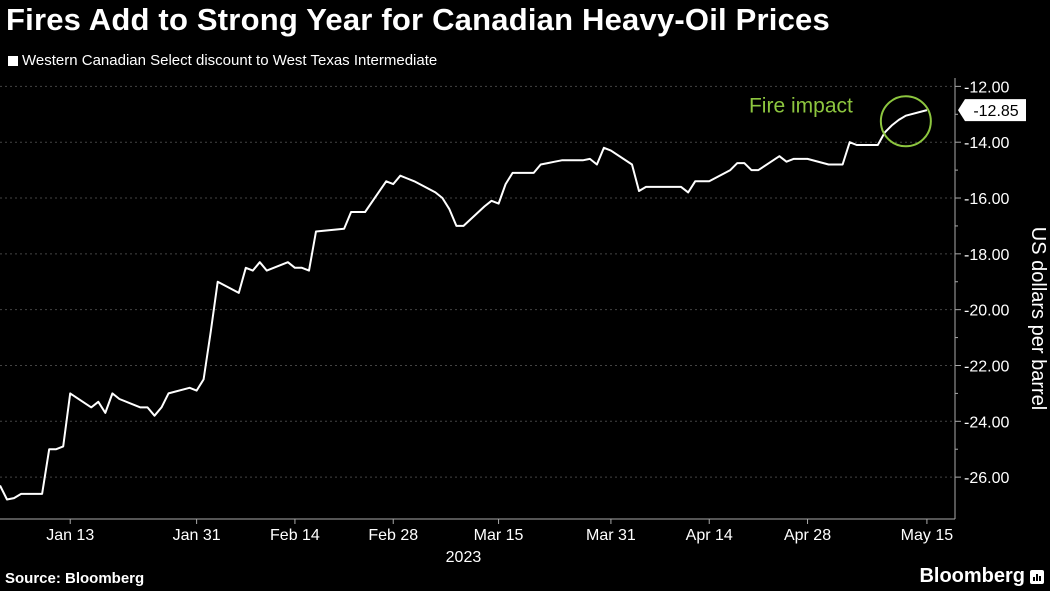 Image resolution: width=1050 pixels, height=591 pixels. What do you see at coordinates (499, 535) in the screenshot?
I see `x-tick-label: Mar 15` at bounding box center [499, 535].